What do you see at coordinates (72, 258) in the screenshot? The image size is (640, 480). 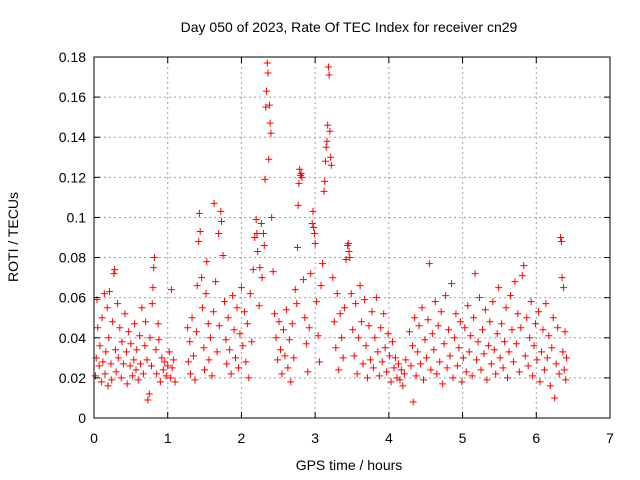 I see `y-tick-label: 0.08` at bounding box center [72, 258].